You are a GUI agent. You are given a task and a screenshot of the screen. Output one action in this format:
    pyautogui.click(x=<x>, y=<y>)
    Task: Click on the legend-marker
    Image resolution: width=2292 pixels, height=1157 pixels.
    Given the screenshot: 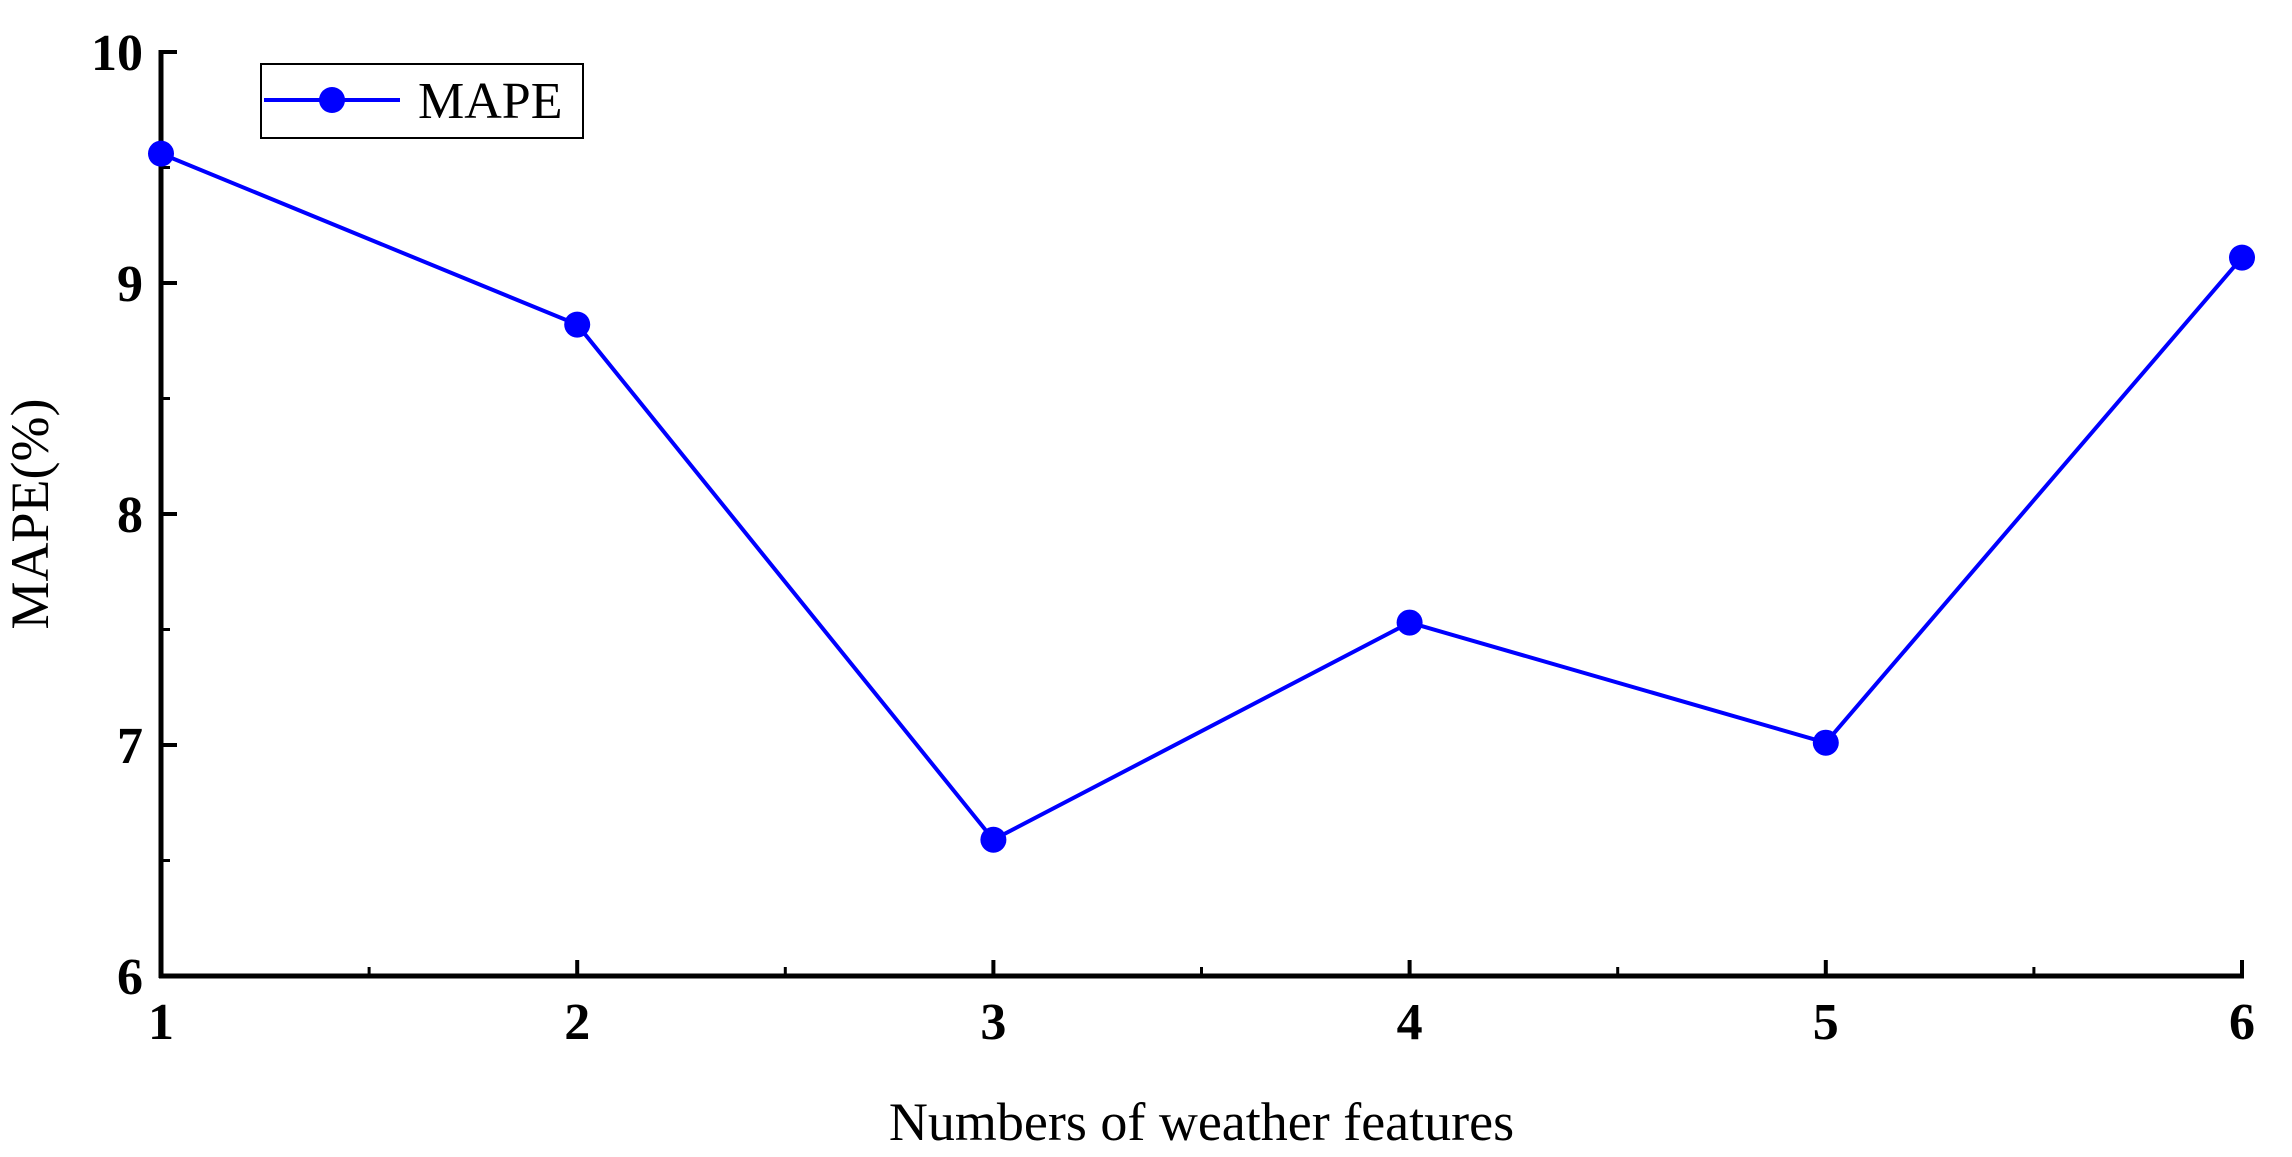 What is the action you would take?
    pyautogui.click(x=332, y=100)
    